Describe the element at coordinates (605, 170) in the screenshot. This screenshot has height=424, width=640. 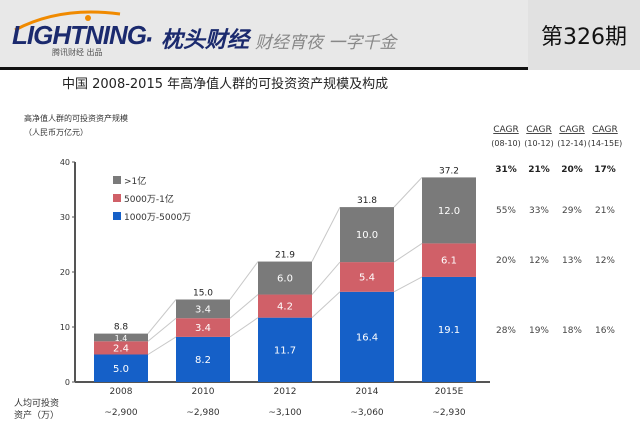
I see `cagr-total: 17%` at that location.